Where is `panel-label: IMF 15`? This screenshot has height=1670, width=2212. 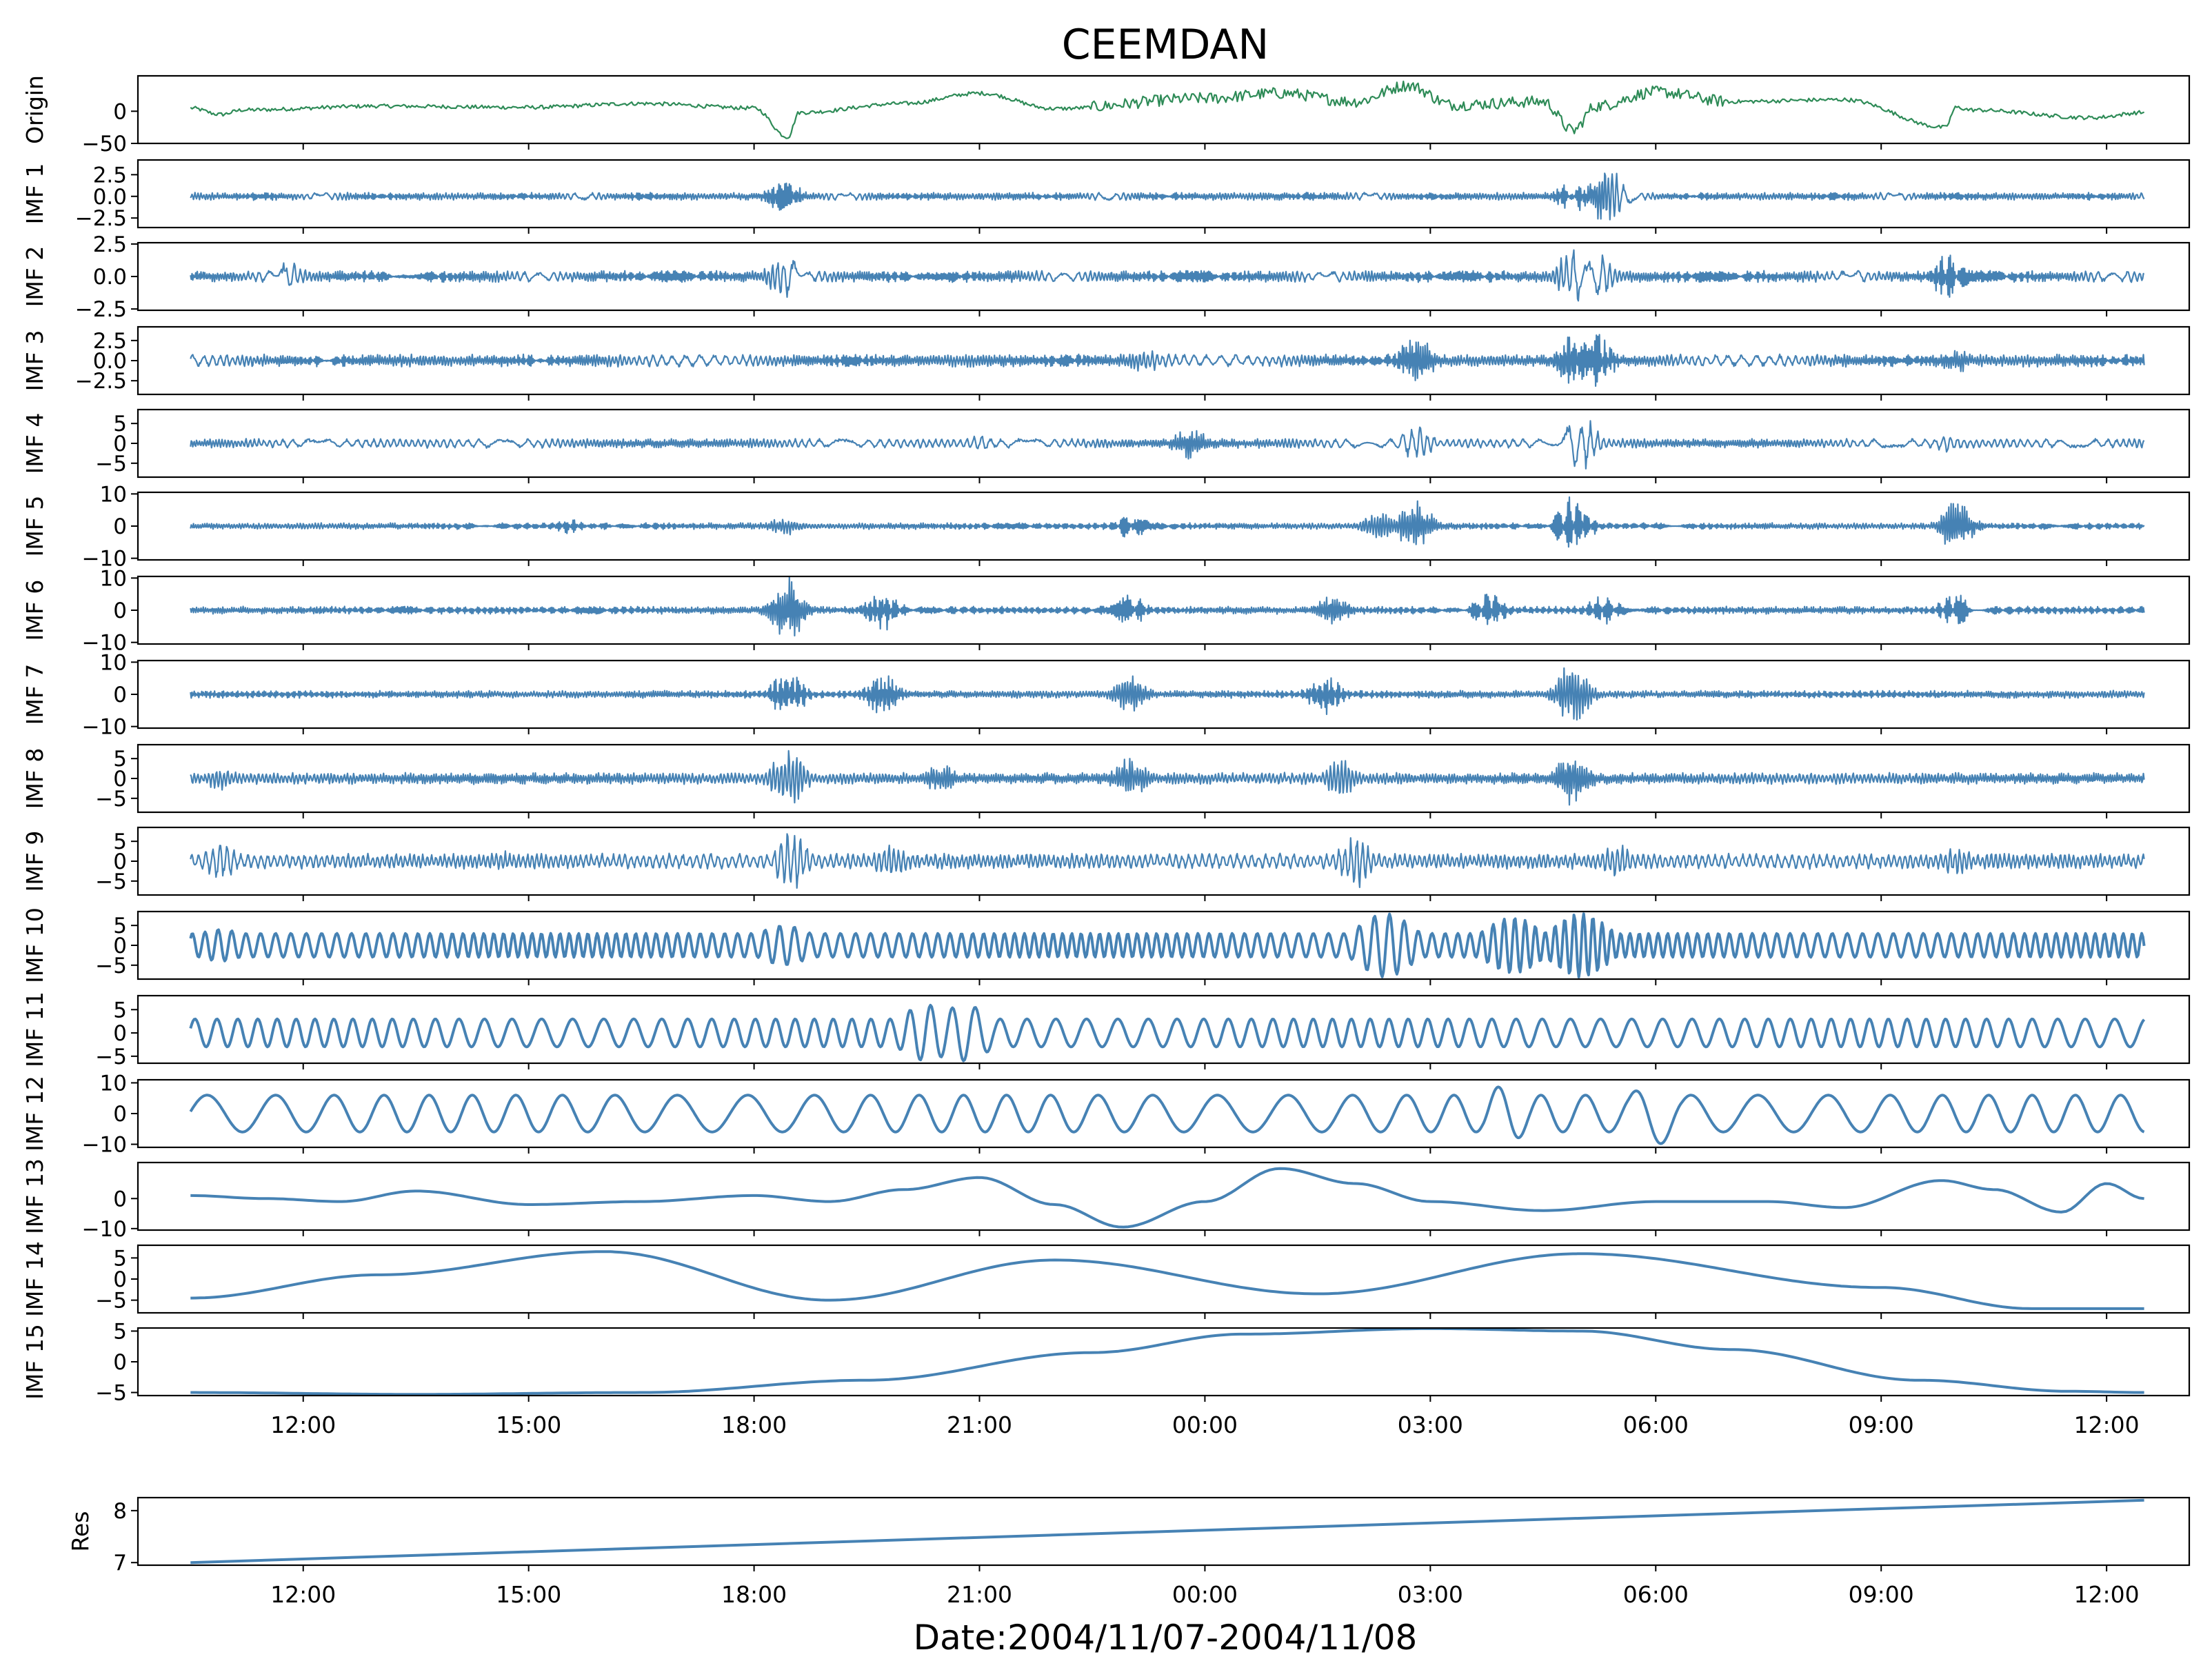 panel-label: IMF 15 is located at coordinates (34, 1362).